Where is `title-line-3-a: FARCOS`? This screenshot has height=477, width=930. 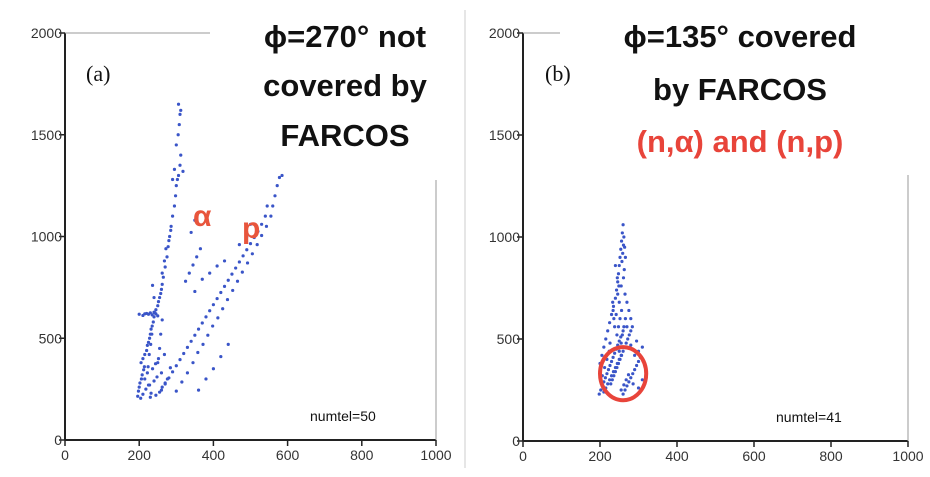 title-line-3-a: FARCOS is located at coordinates (344, 135).